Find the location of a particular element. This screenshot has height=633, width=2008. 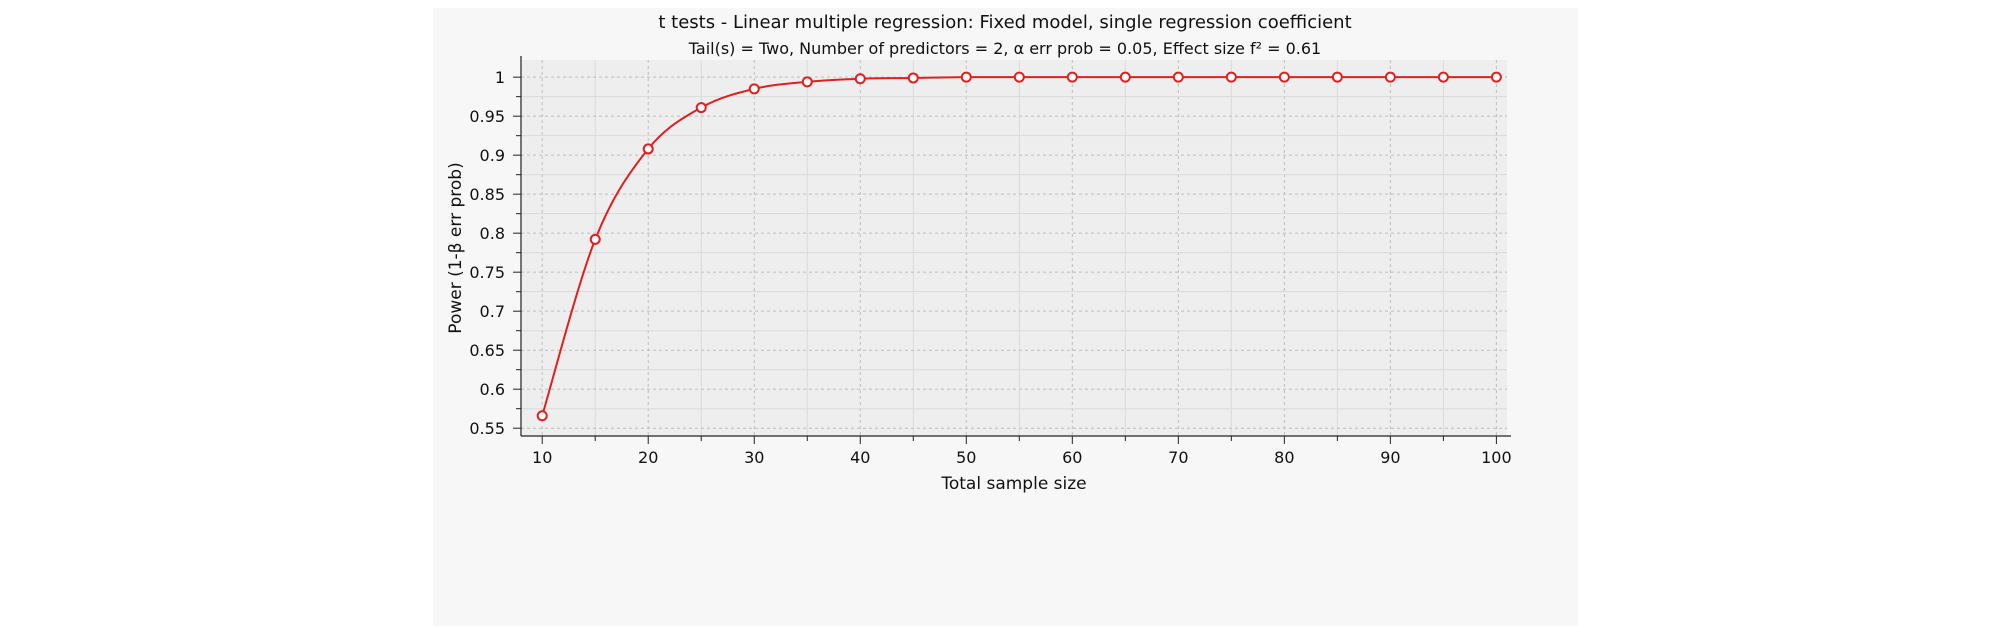

y-tick-label: 0.7 is located at coordinates (492, 311).